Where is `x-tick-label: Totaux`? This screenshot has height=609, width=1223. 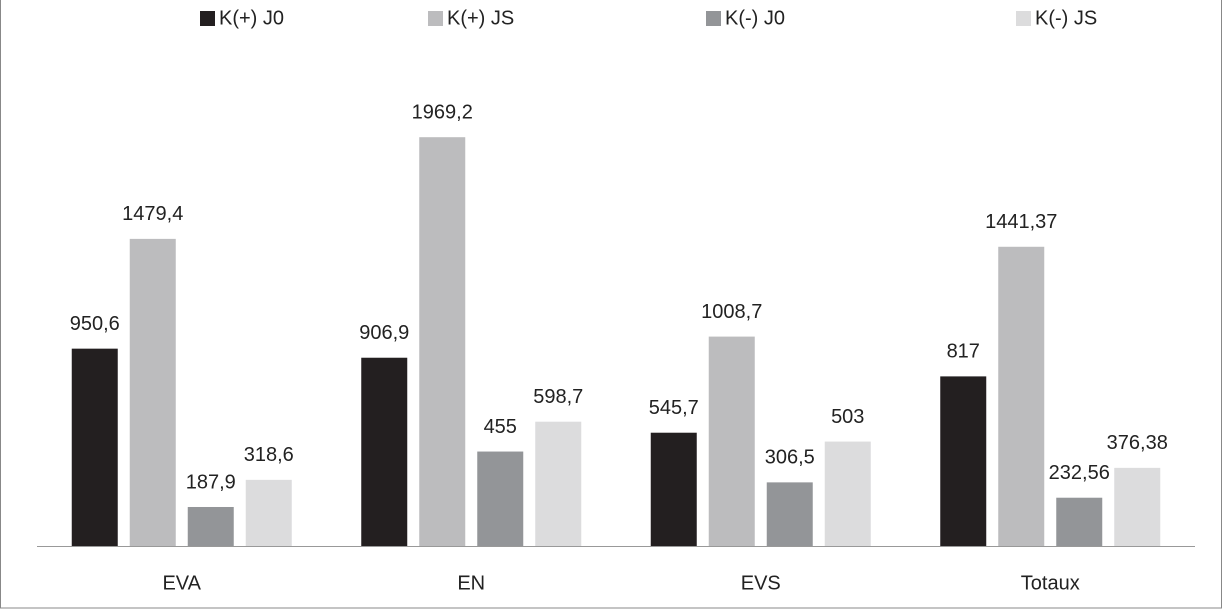
x-tick-label: Totaux is located at coordinates (1050, 583).